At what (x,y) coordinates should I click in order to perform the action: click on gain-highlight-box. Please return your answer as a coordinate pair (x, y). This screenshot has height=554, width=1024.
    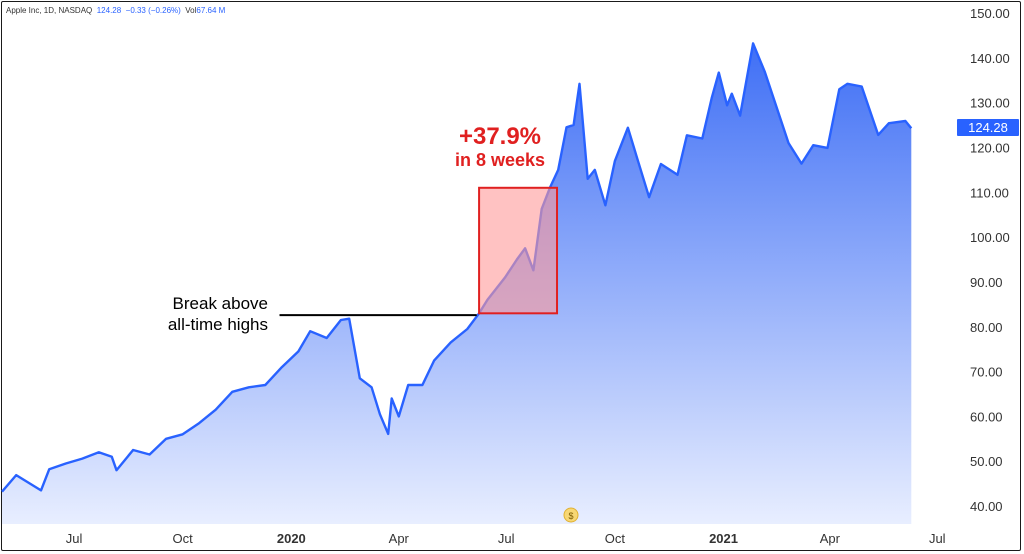
    Looking at the image, I should click on (518, 250).